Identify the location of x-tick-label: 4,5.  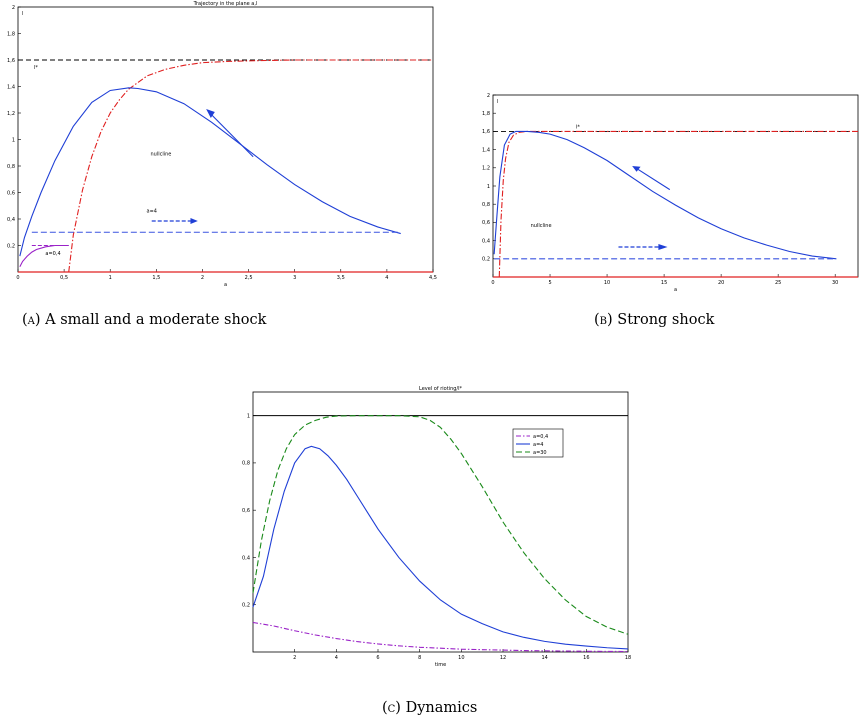
(433, 278).